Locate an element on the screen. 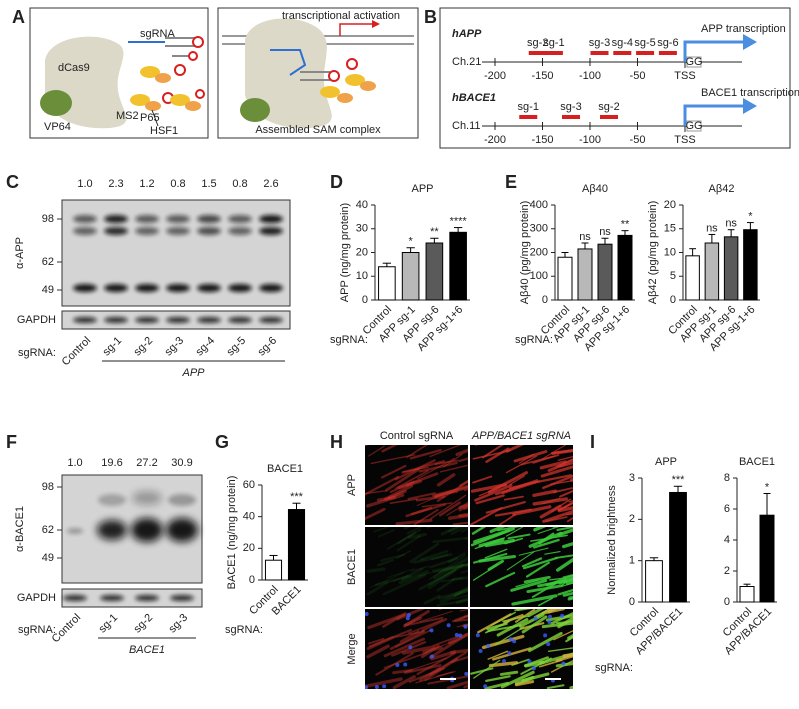  y-tick-label: 10 is located at coordinates (362, 276).